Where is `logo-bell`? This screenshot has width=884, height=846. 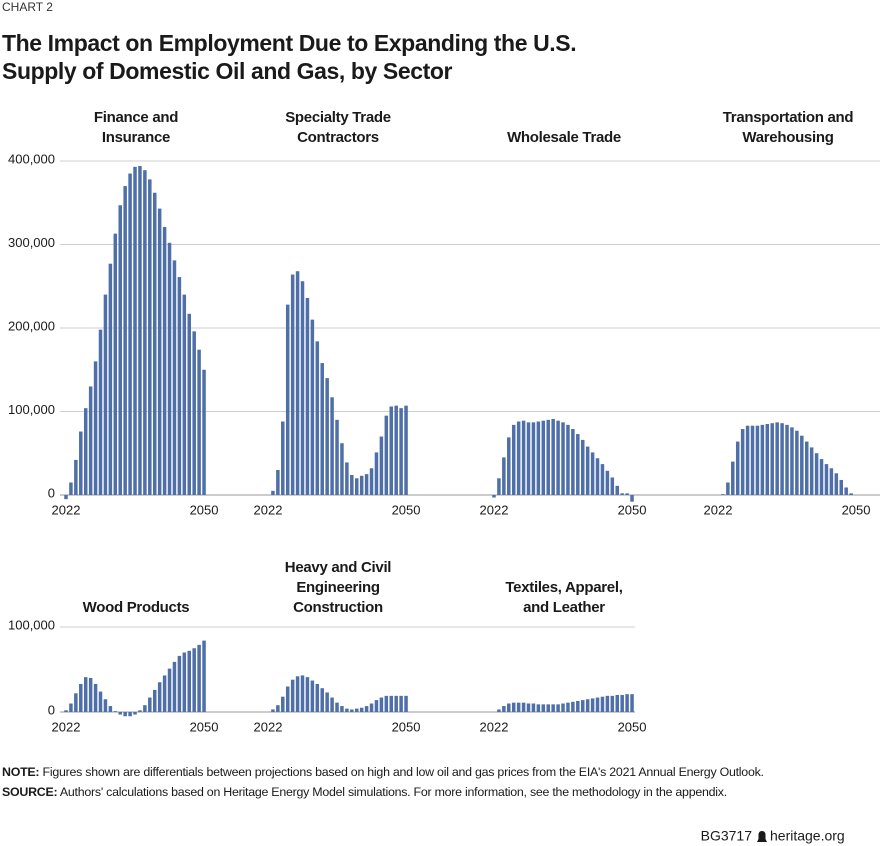
logo-bell is located at coordinates (762, 836).